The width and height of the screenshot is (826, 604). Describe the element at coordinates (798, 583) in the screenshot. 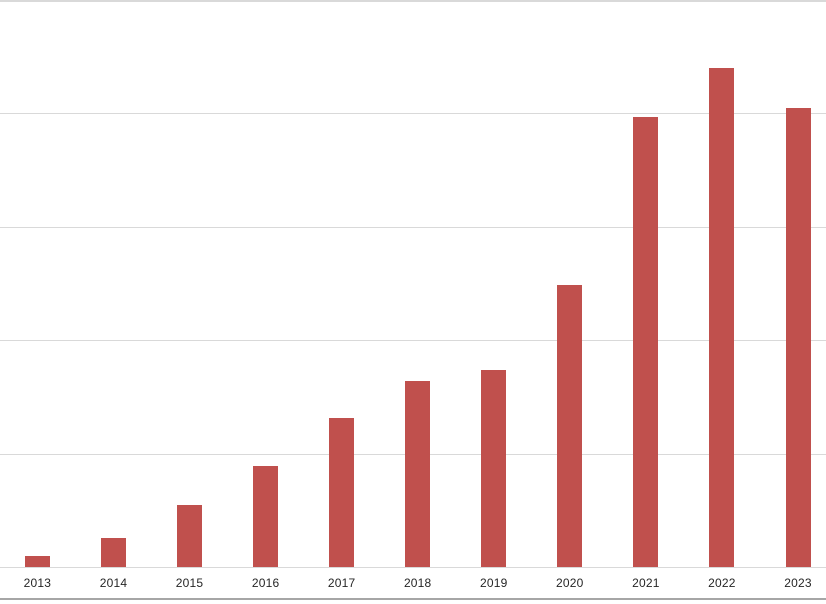

I see `x-axis-tick-label-2023: 2023` at that location.